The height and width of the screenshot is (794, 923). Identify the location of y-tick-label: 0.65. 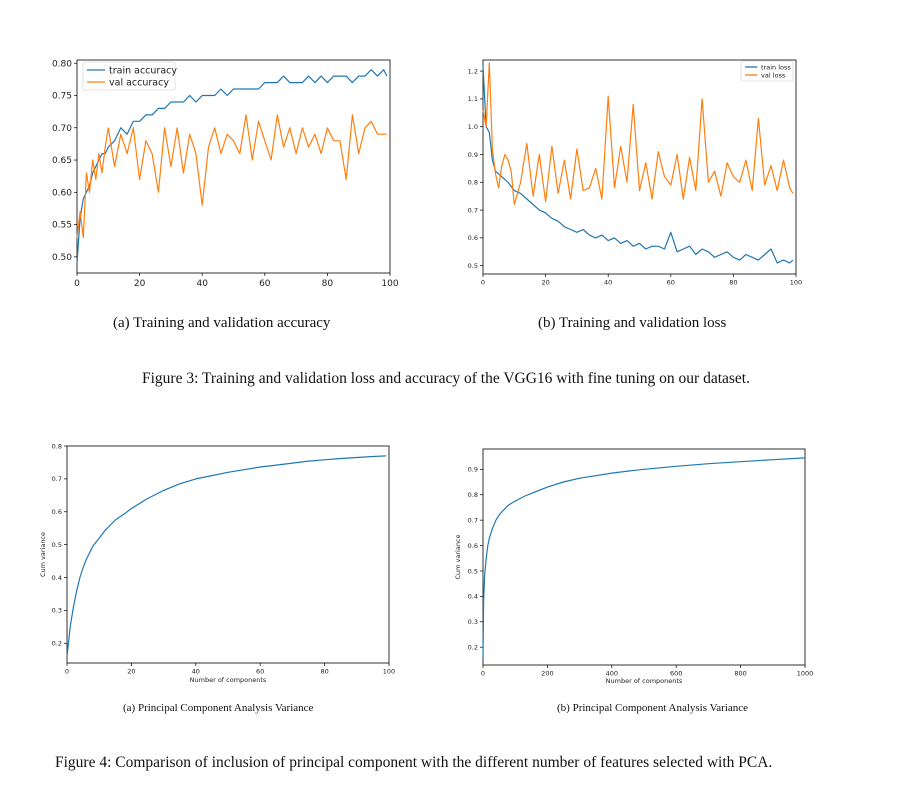
(62, 161).